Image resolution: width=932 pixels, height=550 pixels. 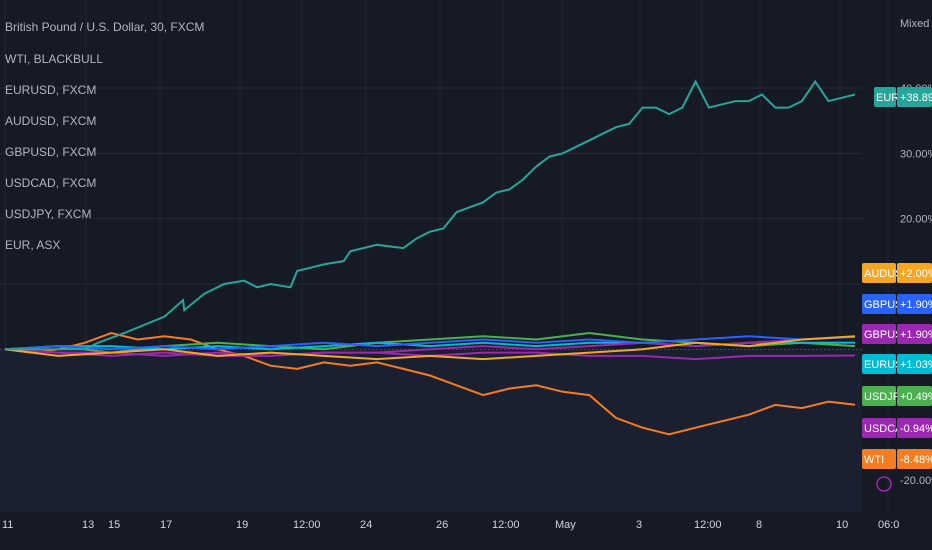 What do you see at coordinates (759, 525) in the screenshot?
I see `x-tick-label: 8` at bounding box center [759, 525].